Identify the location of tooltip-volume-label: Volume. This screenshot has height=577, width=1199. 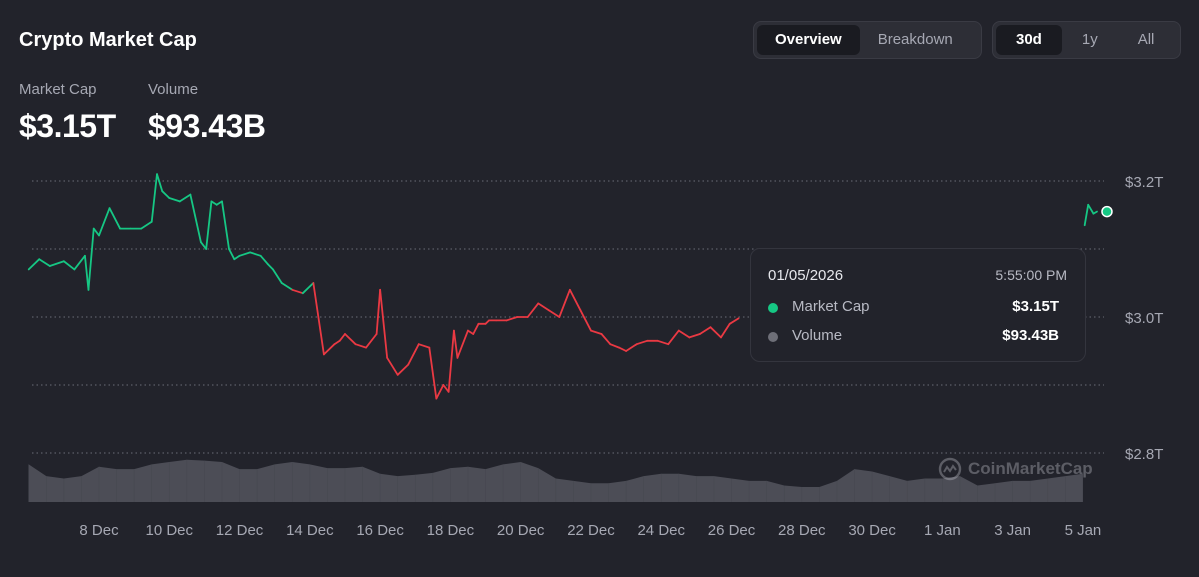
(817, 335).